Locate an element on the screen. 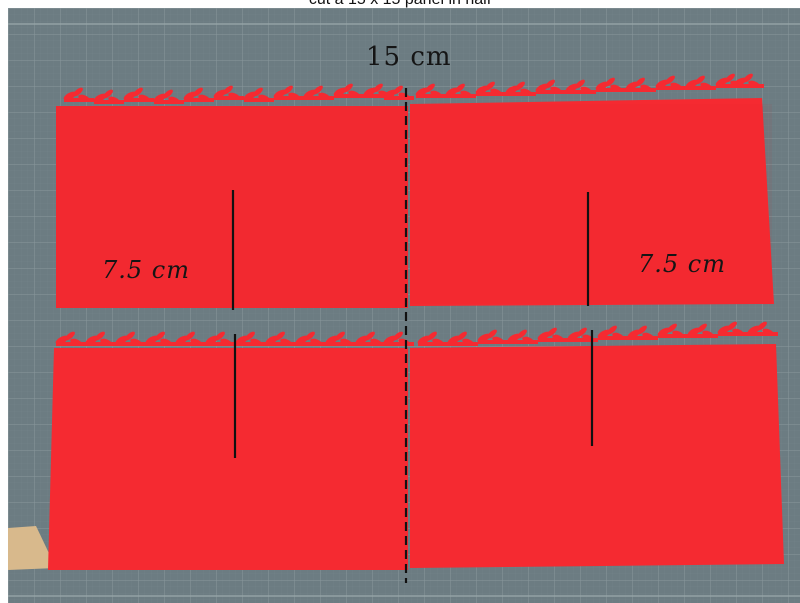  height-label-left: 7.5 cm is located at coordinates (146, 270).